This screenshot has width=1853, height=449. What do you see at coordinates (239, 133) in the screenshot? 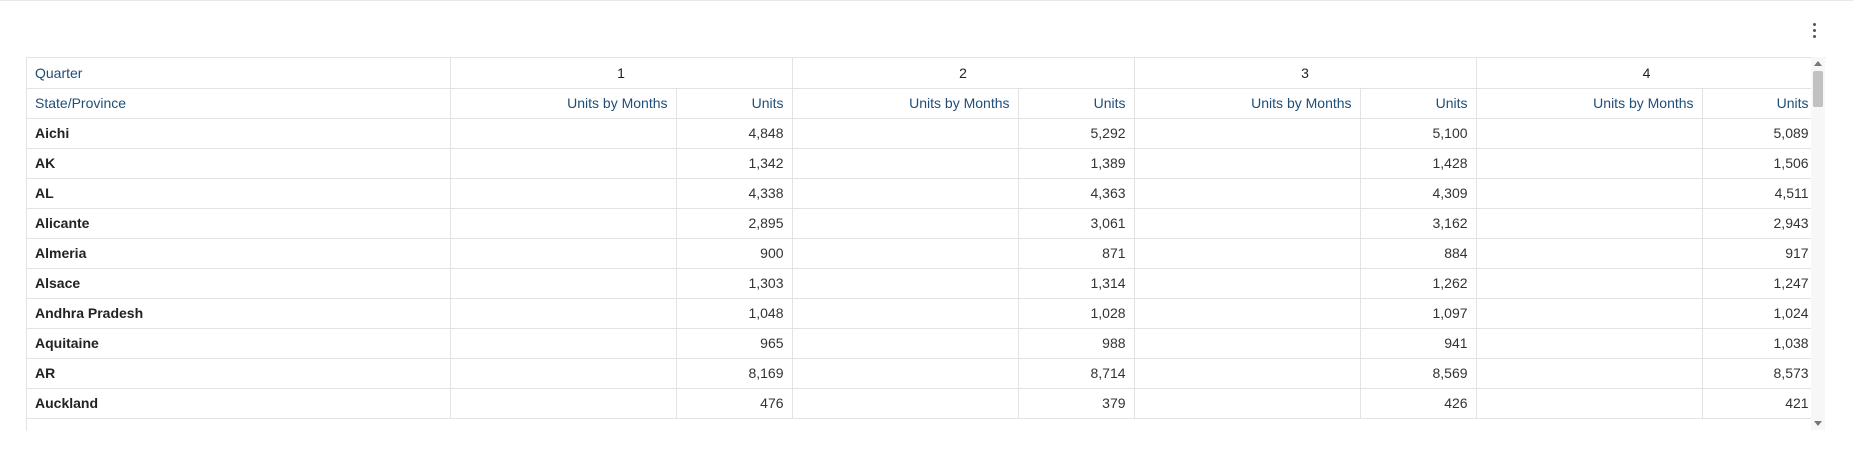
I see `row-label: Aichi` at bounding box center [239, 133].